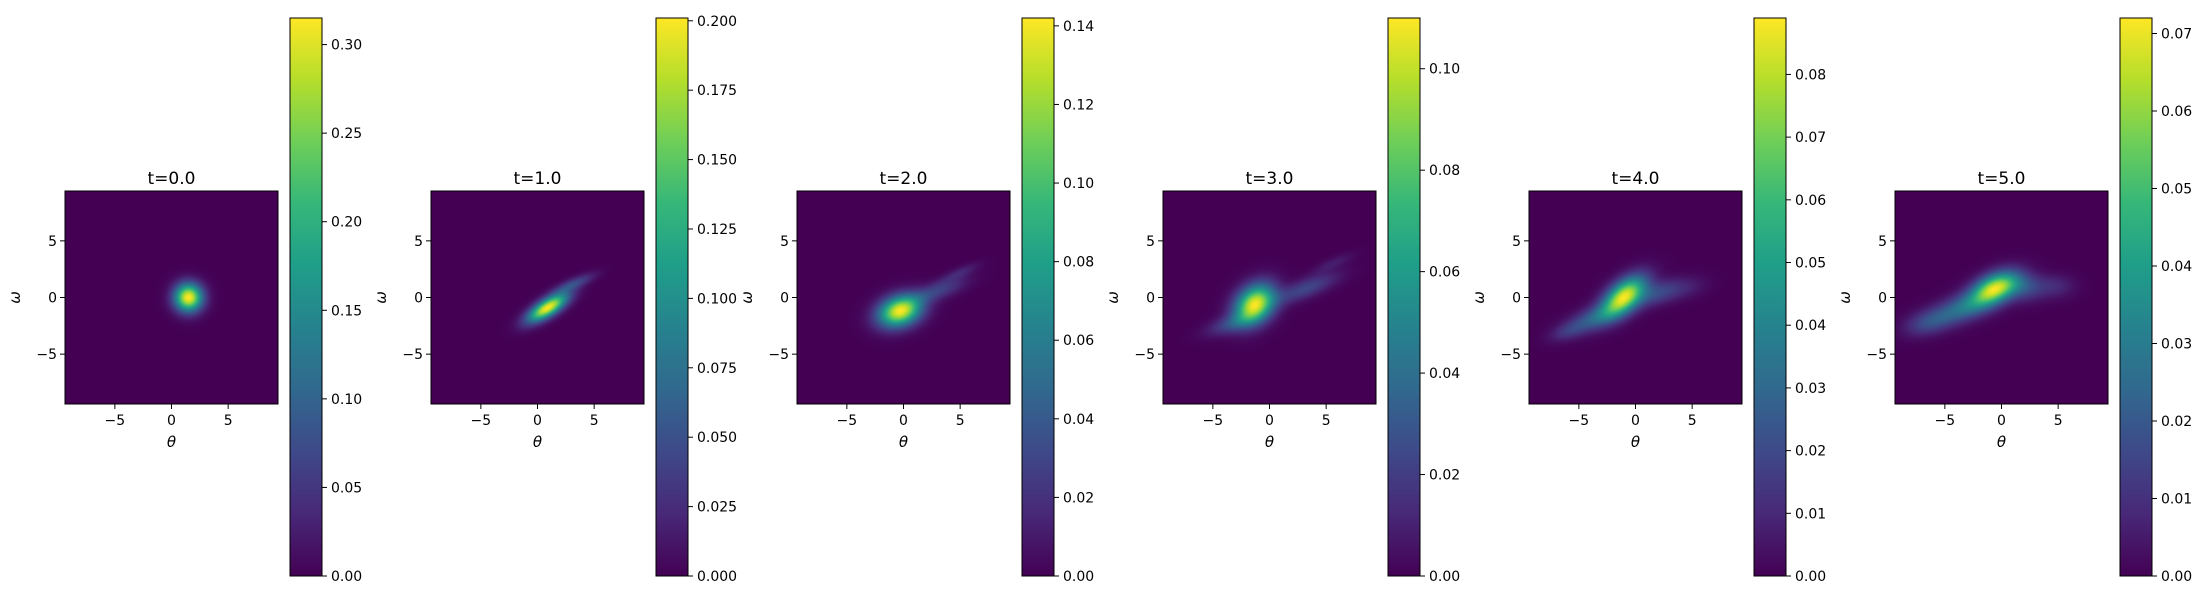 The width and height of the screenshot is (2200, 600). Describe the element at coordinates (1810, 389) in the screenshot. I see `colorbar-tick-label: 0.03` at that location.